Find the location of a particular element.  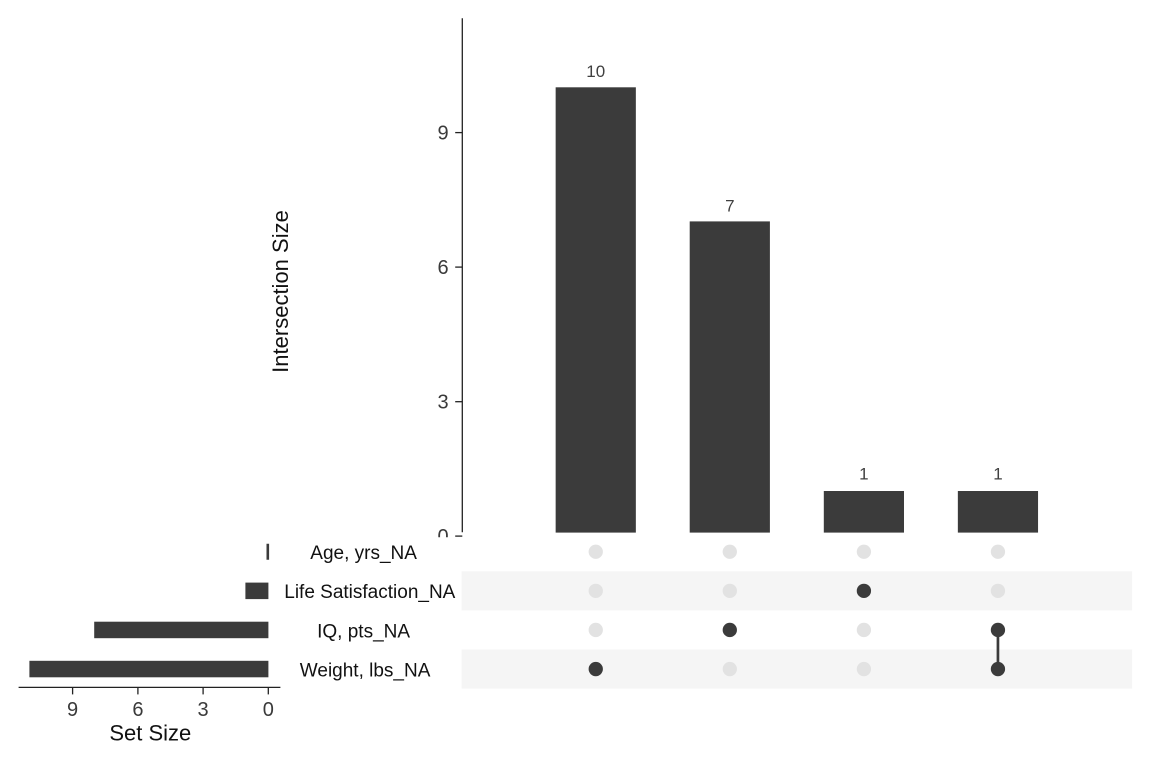

svg-text: 10 is located at coordinates (595, 71).